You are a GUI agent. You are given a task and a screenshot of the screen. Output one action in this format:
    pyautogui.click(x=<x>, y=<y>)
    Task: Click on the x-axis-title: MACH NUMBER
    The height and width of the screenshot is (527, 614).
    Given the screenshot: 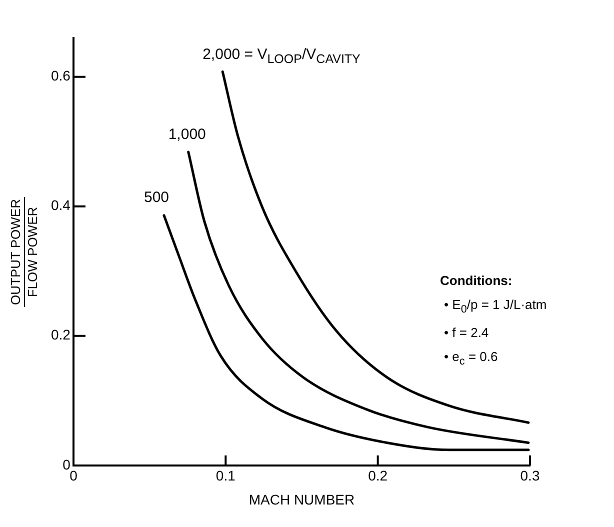 What is the action you would take?
    pyautogui.click(x=301, y=499)
    